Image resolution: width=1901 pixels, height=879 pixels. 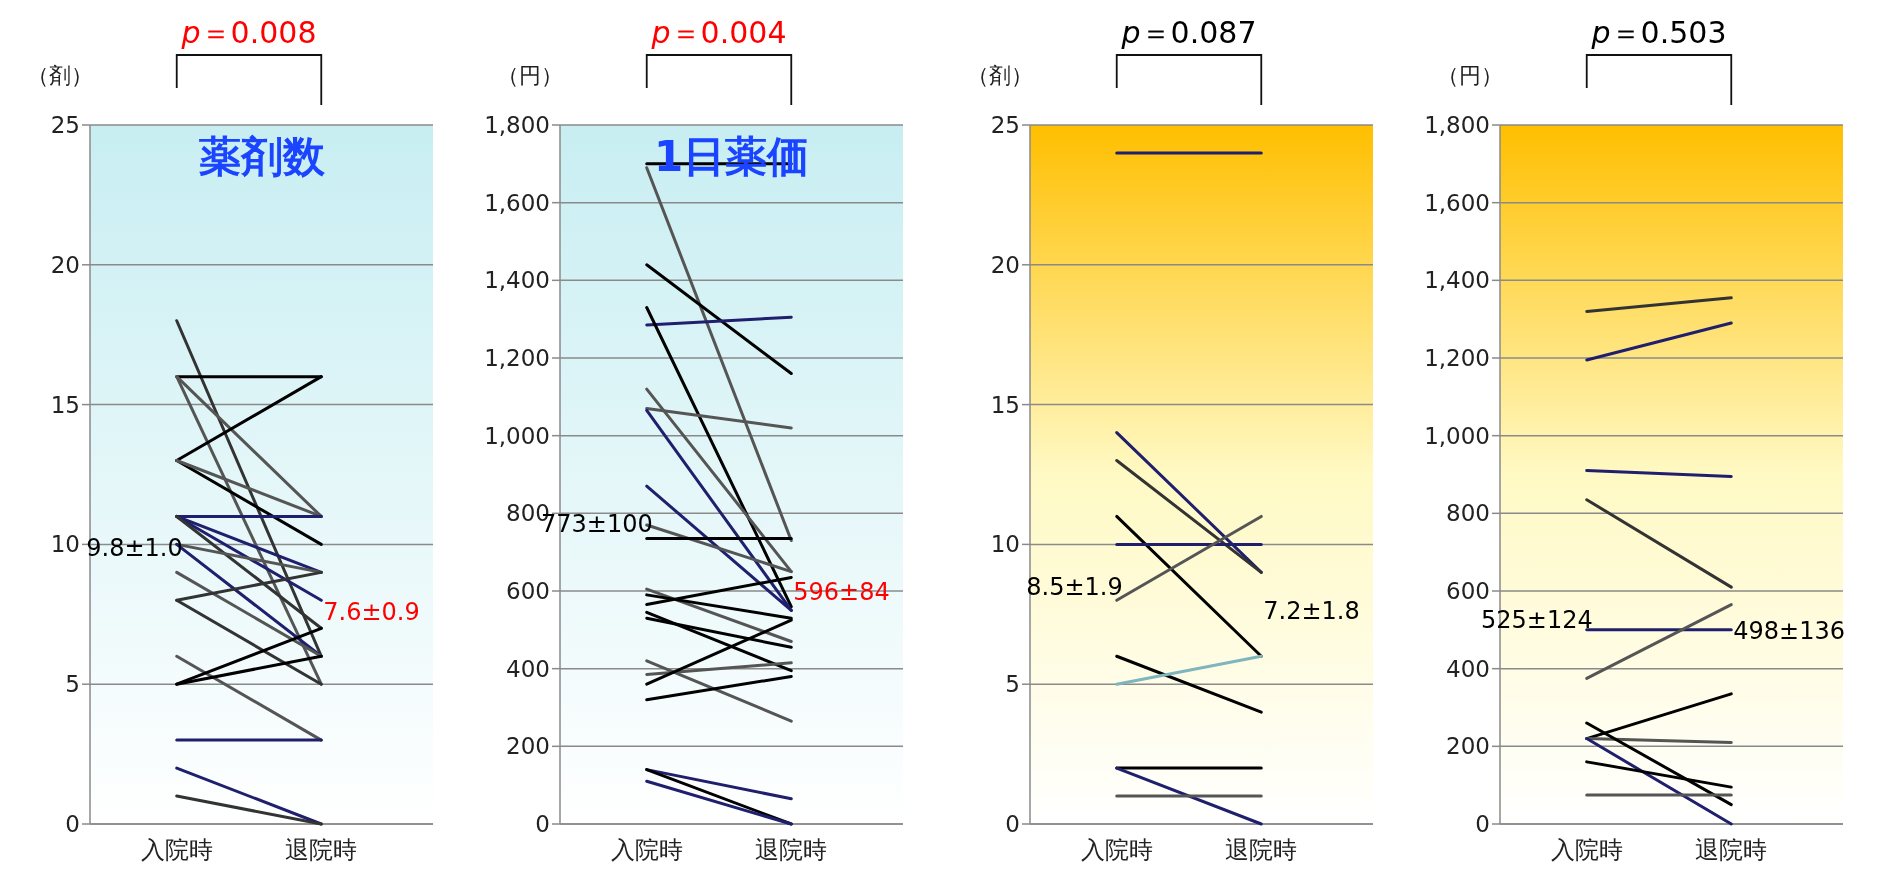 I want to click on chart-title: 薬剤数, so click(x=262, y=156).